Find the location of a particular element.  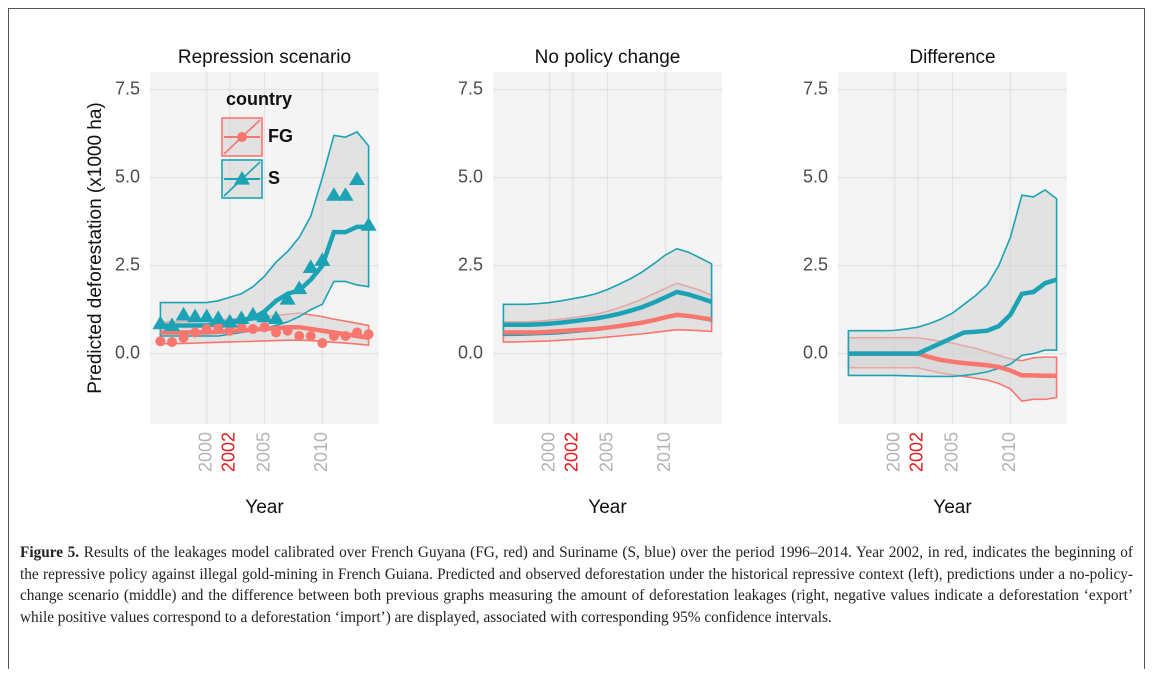

caption-label: Figure 5. is located at coordinates (50, 552).